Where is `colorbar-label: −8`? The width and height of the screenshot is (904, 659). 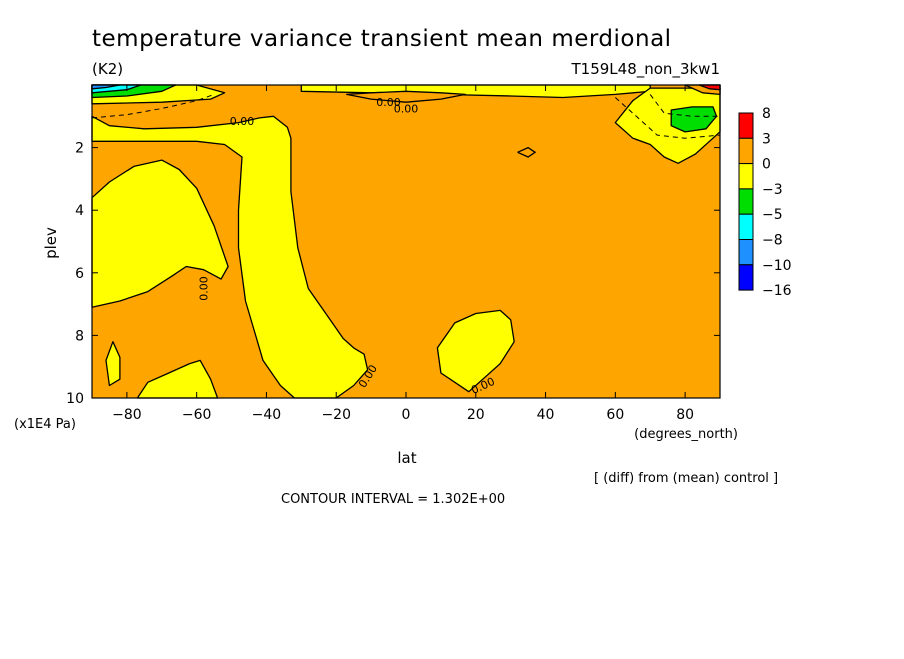 colorbar-label: −8 is located at coordinates (772, 241).